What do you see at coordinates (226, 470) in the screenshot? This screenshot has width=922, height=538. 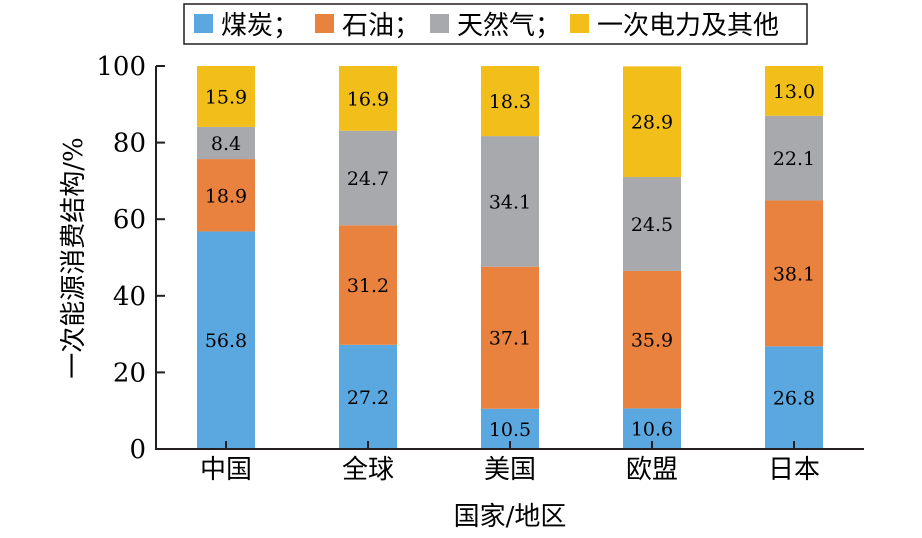 I see `x-tick-label: 中国` at bounding box center [226, 470].